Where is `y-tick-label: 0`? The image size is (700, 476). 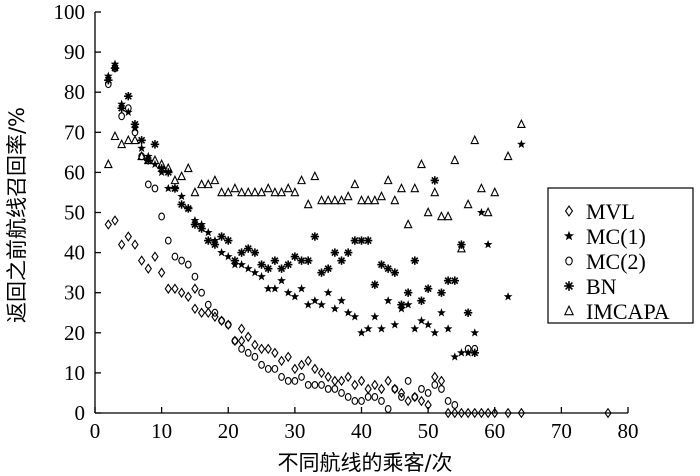
y-tick-label: 0 is located at coordinates (80, 413).